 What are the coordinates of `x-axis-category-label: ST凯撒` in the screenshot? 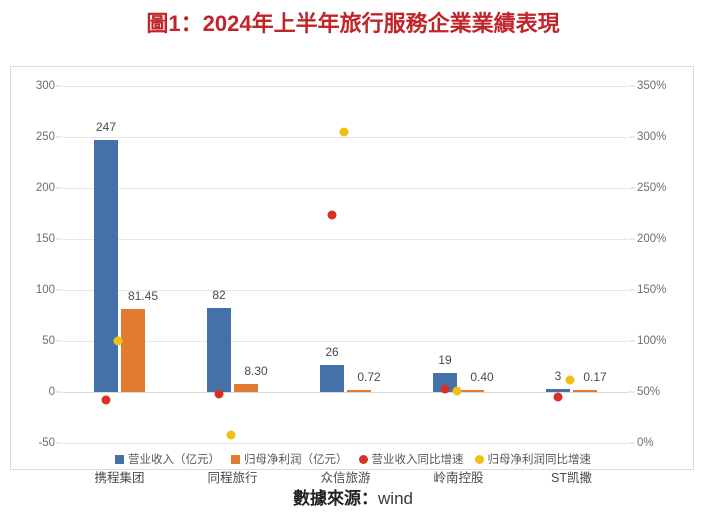 It's located at (571, 478).